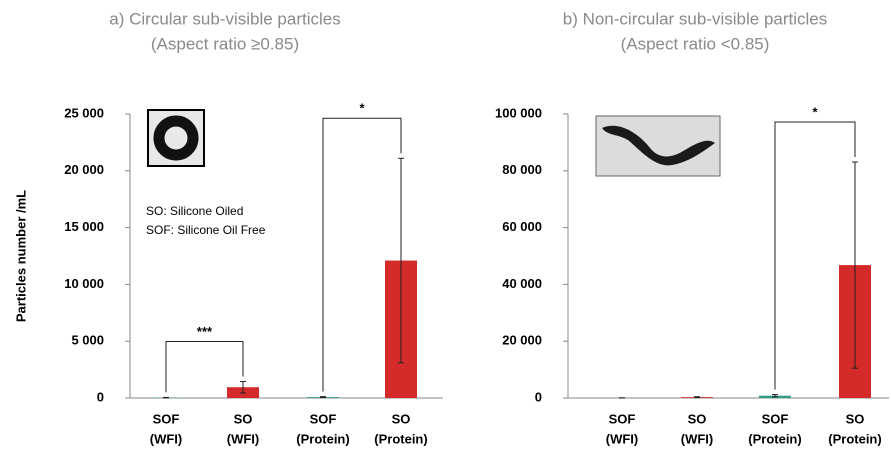 The width and height of the screenshot is (891, 457). I want to click on significance-label: ***, so click(205, 331).